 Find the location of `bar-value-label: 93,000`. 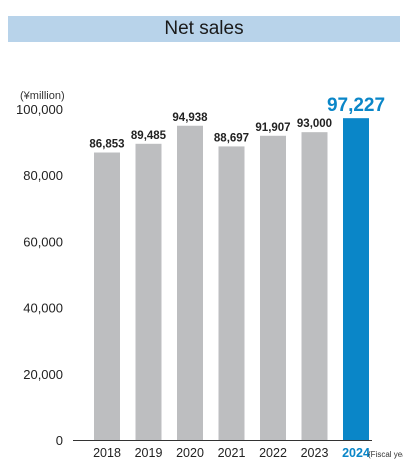

bar-value-label: 93,000 is located at coordinates (314, 124).